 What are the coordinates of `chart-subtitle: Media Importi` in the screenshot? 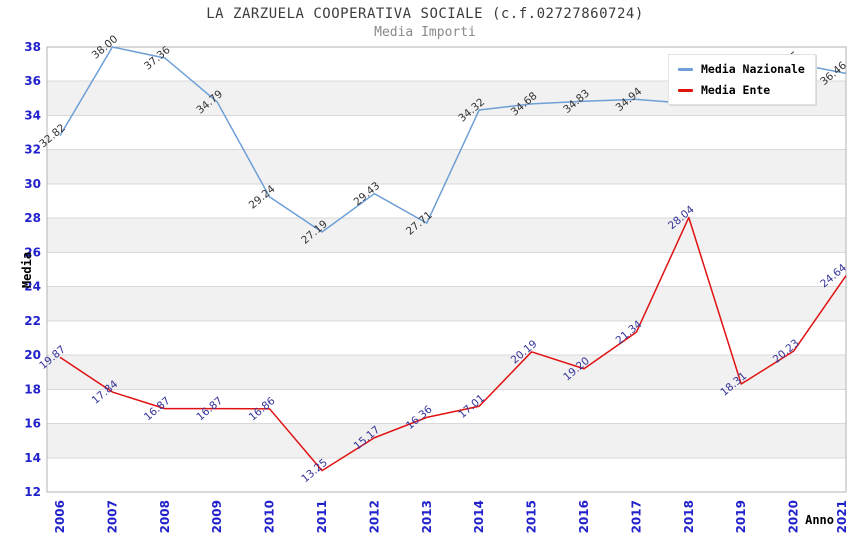 It's located at (425, 32).